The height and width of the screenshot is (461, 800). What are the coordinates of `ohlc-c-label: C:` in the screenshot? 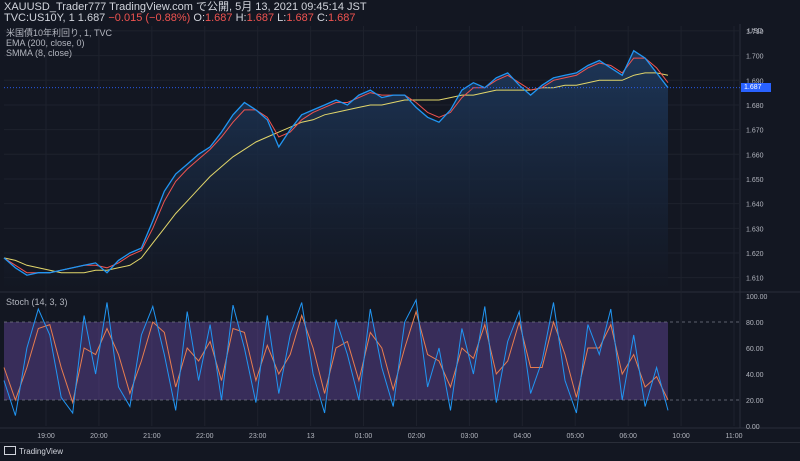 It's located at (320, 18).